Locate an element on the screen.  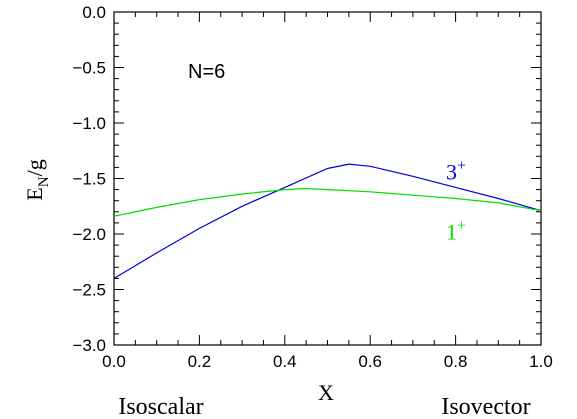
x-tick-label: 0.8 is located at coordinates (456, 361).